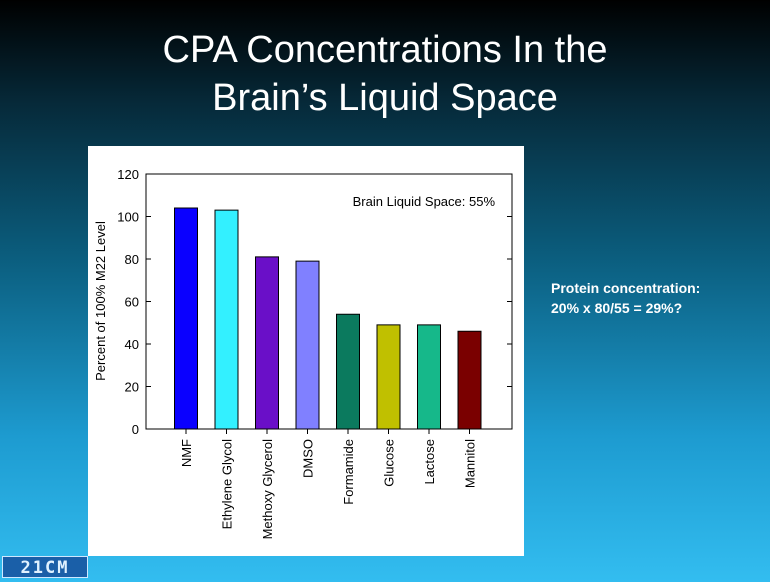 The height and width of the screenshot is (582, 770). Describe the element at coordinates (227, 484) in the screenshot. I see `x-tick-label: Ethylene Glycol` at that location.